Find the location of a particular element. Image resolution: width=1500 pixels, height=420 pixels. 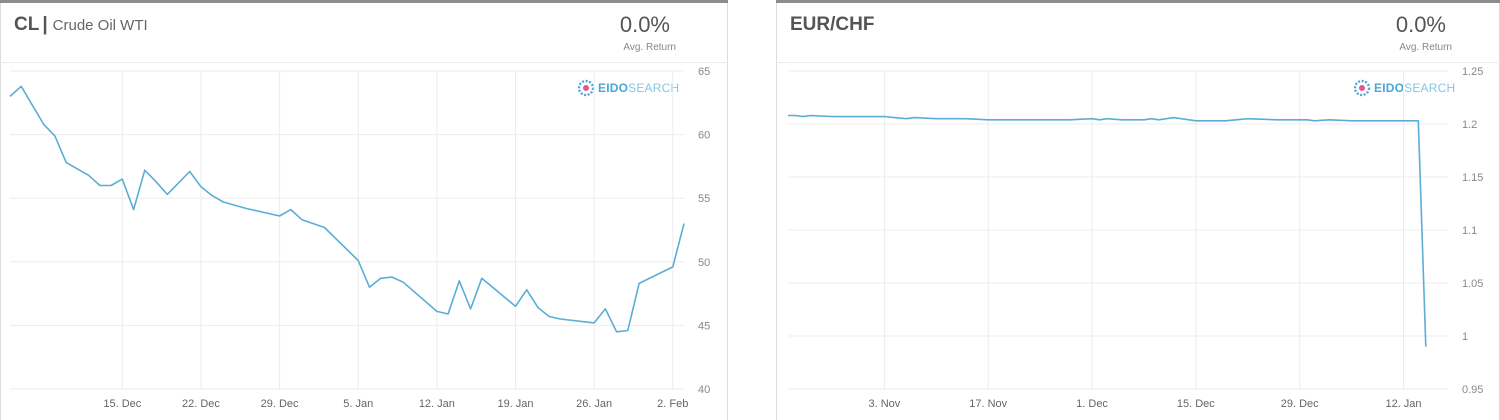

x-tick-label: 12. Jan is located at coordinates (1403, 404).